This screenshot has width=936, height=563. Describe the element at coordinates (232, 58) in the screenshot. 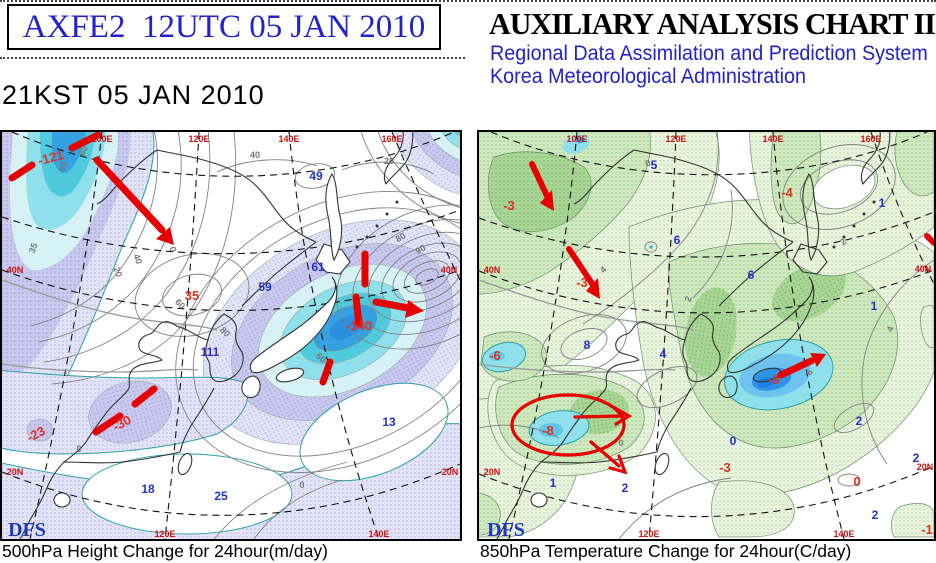

I see `header-dotted-rule` at that location.